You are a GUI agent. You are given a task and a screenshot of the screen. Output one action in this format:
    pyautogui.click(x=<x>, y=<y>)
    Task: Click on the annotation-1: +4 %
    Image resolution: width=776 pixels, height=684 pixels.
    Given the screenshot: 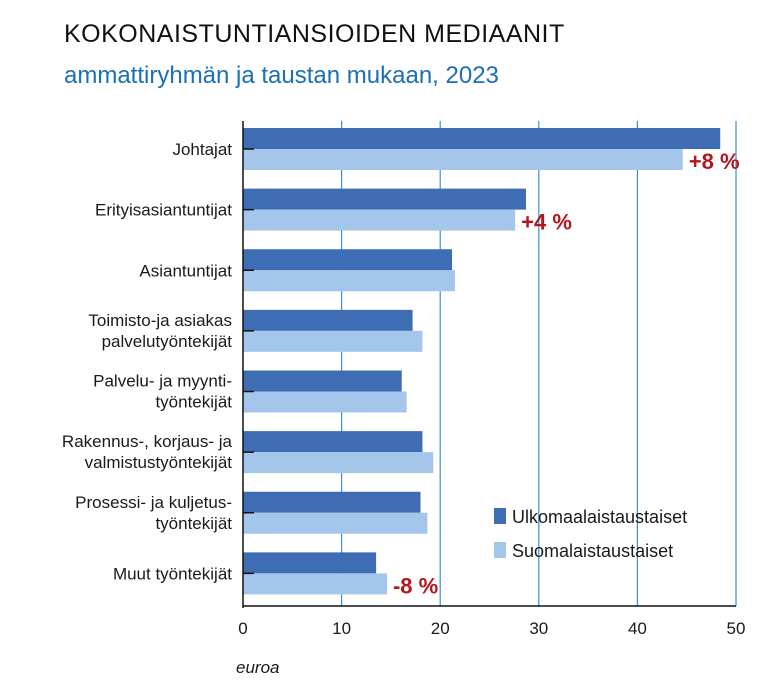 What is the action you would take?
    pyautogui.click(x=546, y=222)
    